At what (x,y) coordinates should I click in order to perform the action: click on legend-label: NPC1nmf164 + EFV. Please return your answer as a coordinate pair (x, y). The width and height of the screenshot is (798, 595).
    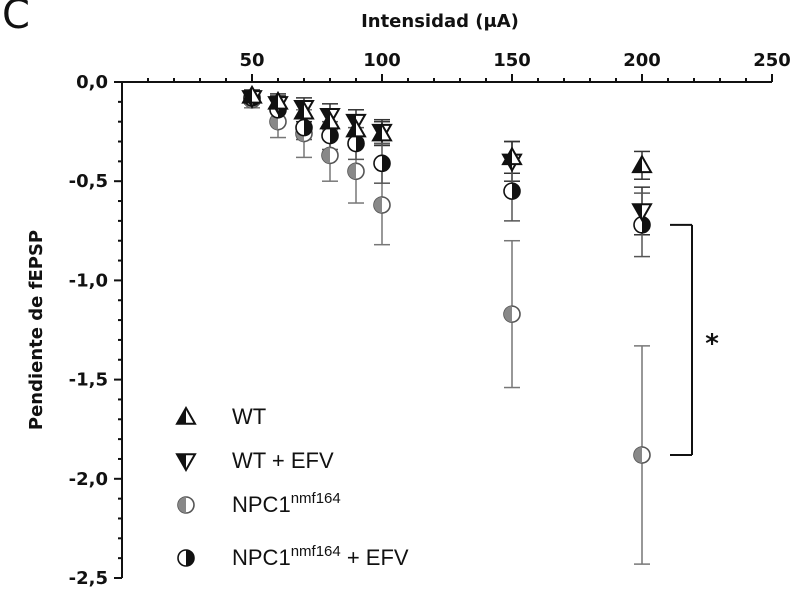
    Looking at the image, I should click on (320, 556).